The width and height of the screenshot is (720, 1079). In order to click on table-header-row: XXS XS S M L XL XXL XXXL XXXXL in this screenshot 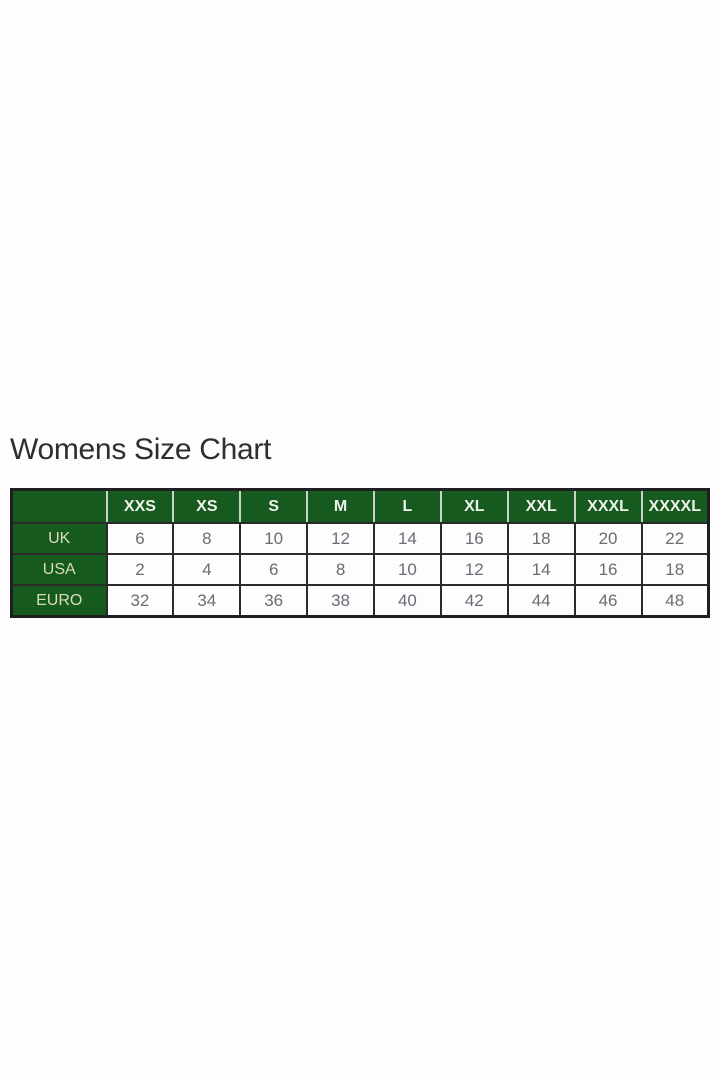, I will do `click(360, 506)`.